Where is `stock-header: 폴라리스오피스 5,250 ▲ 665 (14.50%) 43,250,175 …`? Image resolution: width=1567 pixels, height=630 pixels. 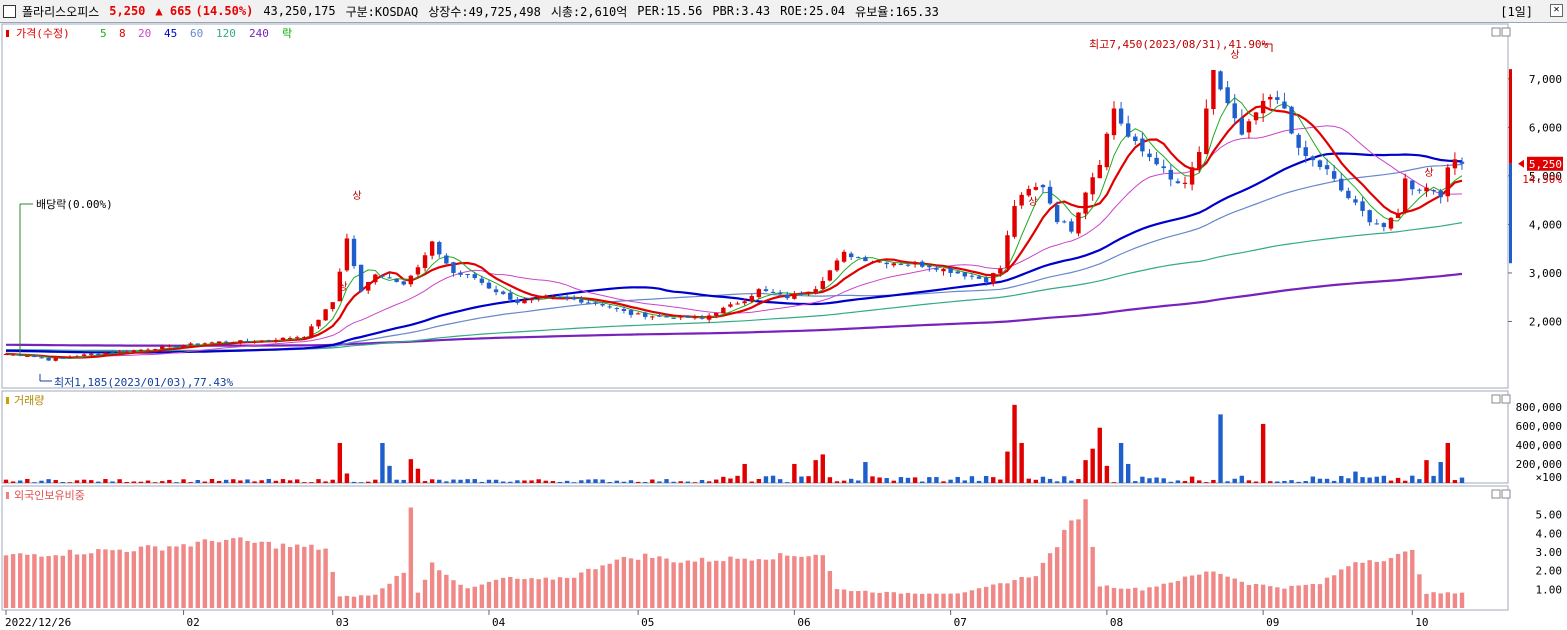
stock-header: 폴라리스오피스 5,250 ▲ 665 (14.50%) 43,250,175 … is located at coordinates (783, 11).